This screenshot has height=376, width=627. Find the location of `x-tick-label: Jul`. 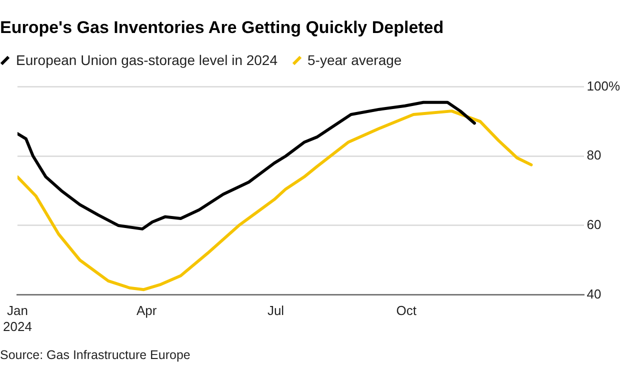

x-tick-label: Jul is located at coordinates (275, 310).